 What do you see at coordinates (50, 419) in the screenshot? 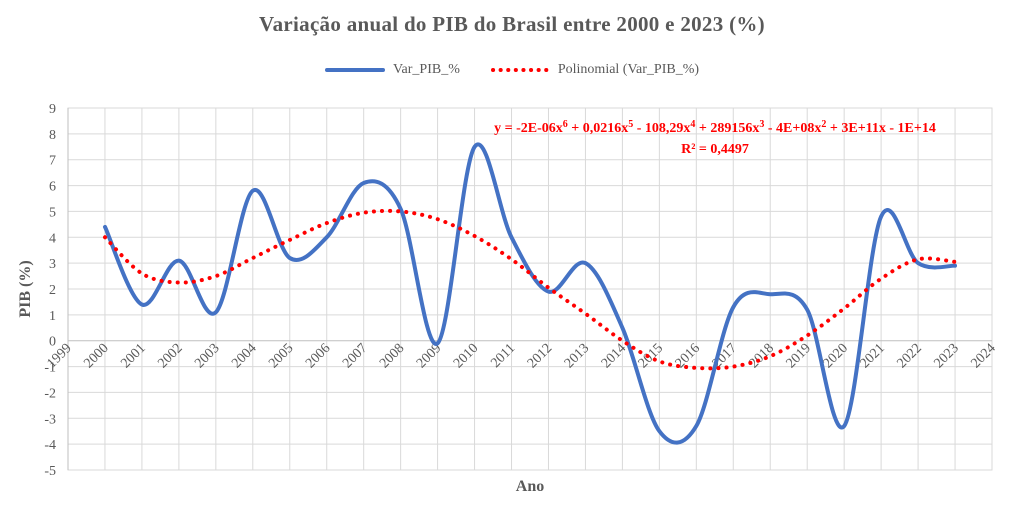
I see `y-tick-label: -3` at bounding box center [50, 419].